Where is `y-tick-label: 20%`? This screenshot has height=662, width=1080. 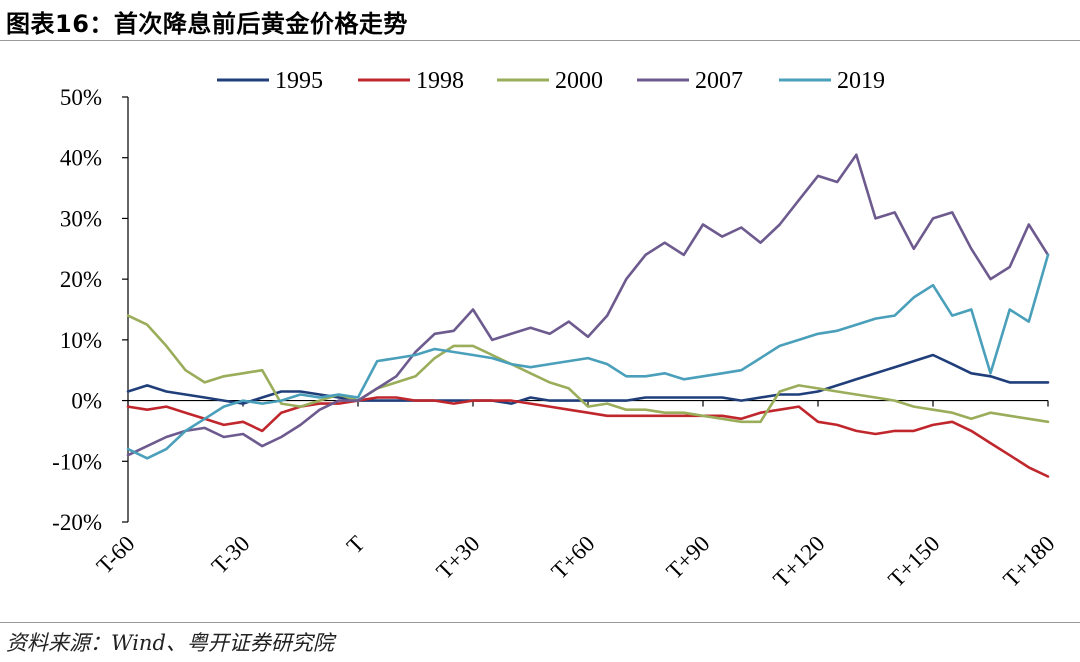
y-tick-label: 20% is located at coordinates (81, 279).